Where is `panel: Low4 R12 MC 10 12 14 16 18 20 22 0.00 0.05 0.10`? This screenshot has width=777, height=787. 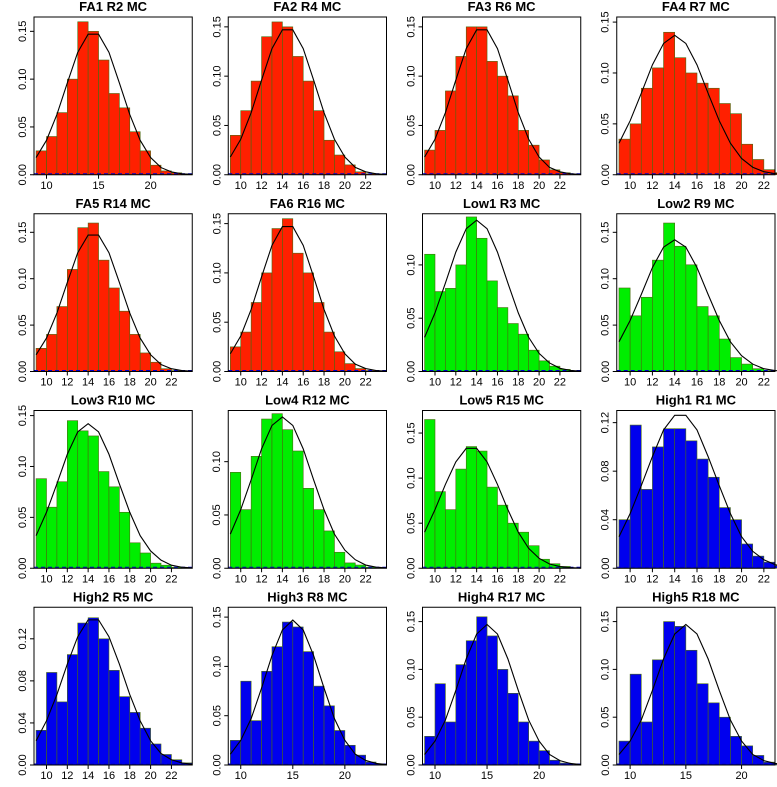 panel: Low4 R12 MC 10 12 14 16 18 20 22 0.00 0.05 0.10 is located at coordinates (299, 489).